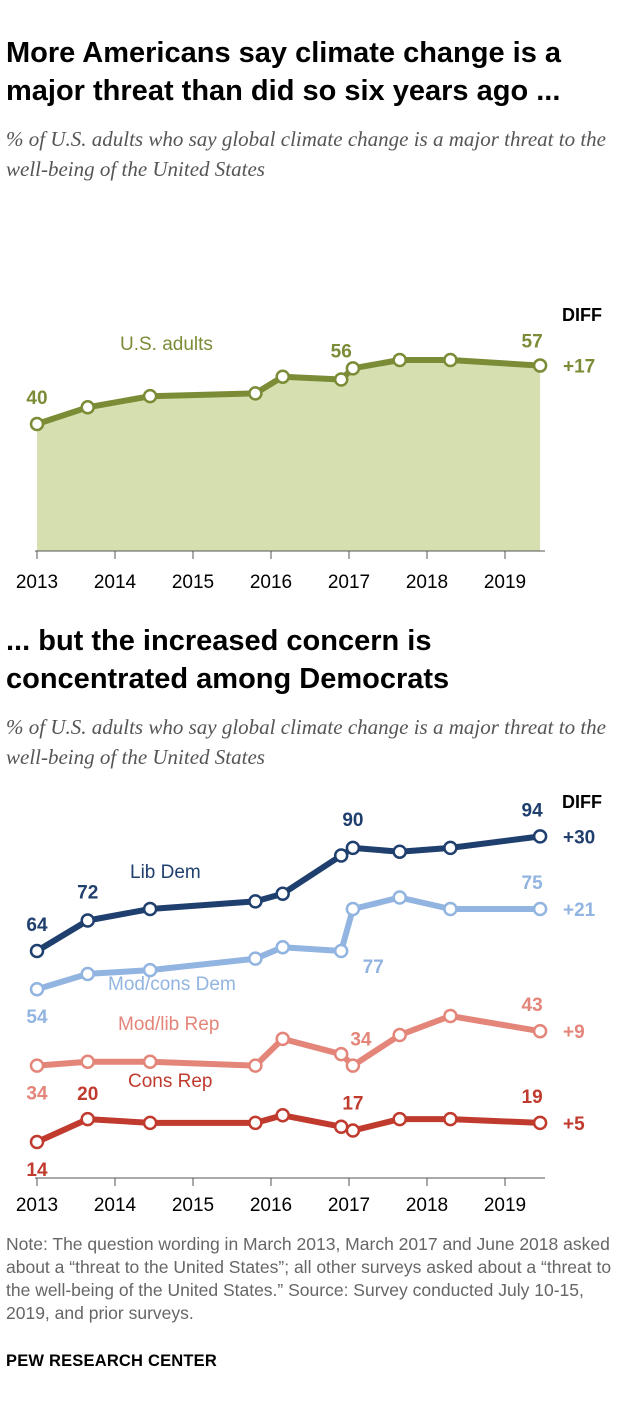 This screenshot has height=1415, width=620. I want to click on diff-value-mod-cons-dem: +21, so click(579, 910).